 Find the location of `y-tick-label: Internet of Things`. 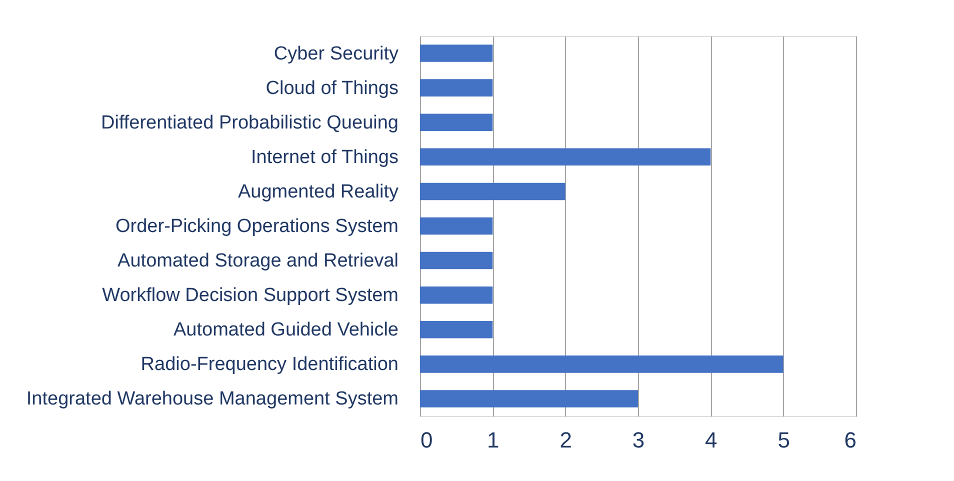

y-tick-label: Internet of Things is located at coordinates (324, 157).